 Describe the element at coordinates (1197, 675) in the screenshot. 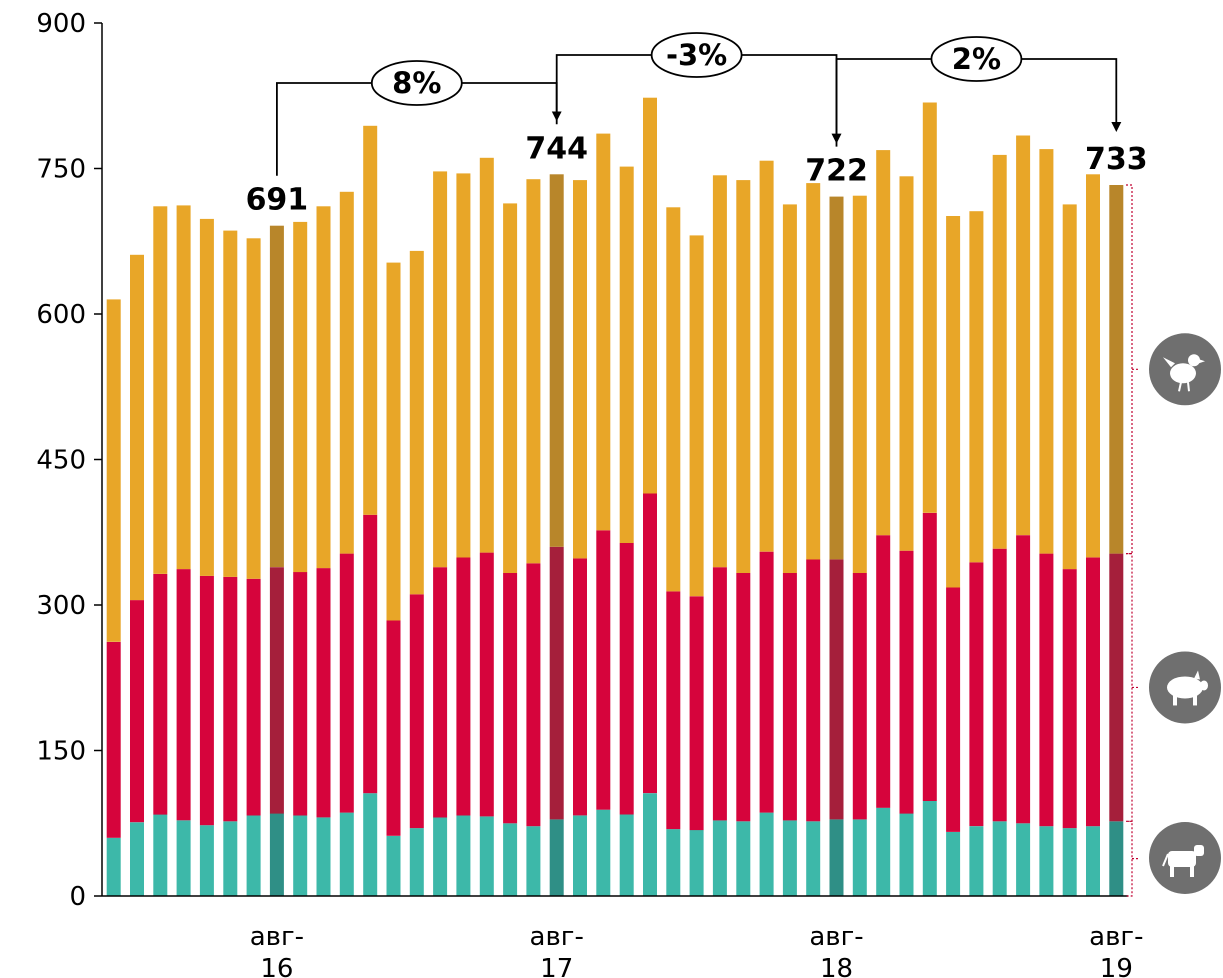

I see `pig-ear` at that location.